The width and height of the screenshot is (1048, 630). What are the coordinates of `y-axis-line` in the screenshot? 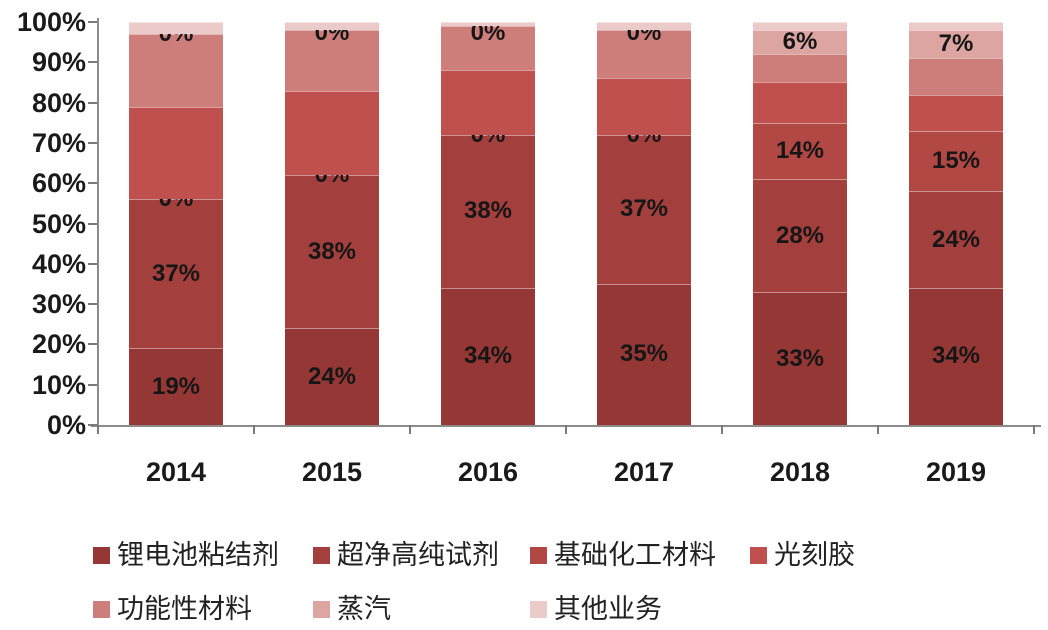 It's located at (98, 225).